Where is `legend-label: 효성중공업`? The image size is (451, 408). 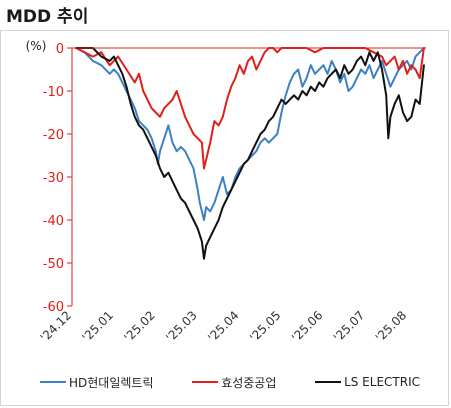 legend-label: 효성중공업 is located at coordinates (249, 382).